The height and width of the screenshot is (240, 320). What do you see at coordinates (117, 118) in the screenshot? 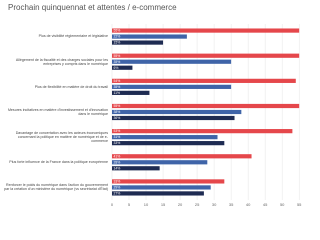
I see `value-label: 36%` at bounding box center [117, 118].